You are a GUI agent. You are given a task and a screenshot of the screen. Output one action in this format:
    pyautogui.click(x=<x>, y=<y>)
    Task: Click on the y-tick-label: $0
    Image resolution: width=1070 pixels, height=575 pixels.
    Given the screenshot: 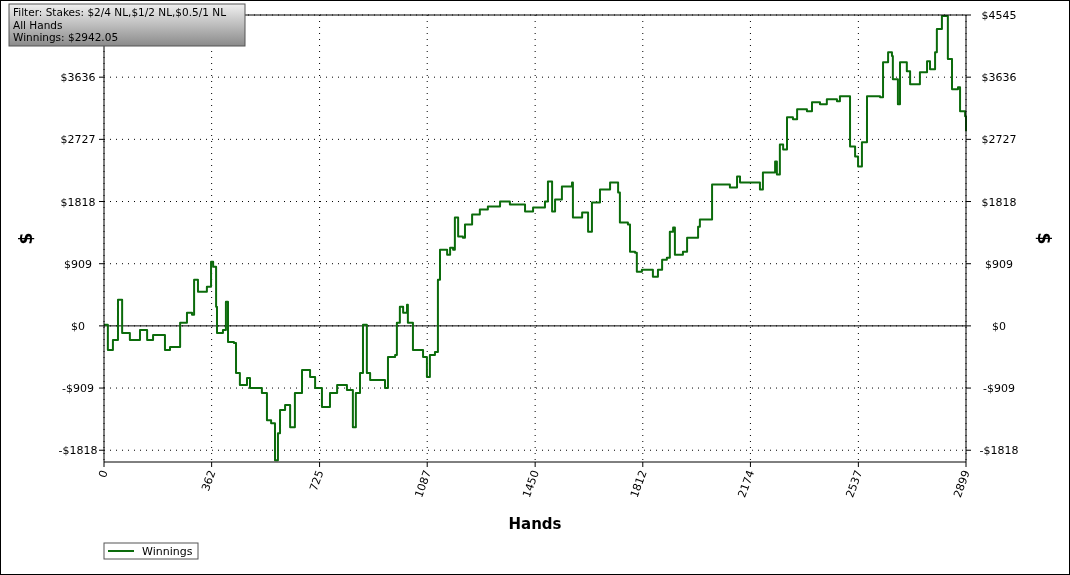 What is the action you would take?
    pyautogui.click(x=78, y=326)
    